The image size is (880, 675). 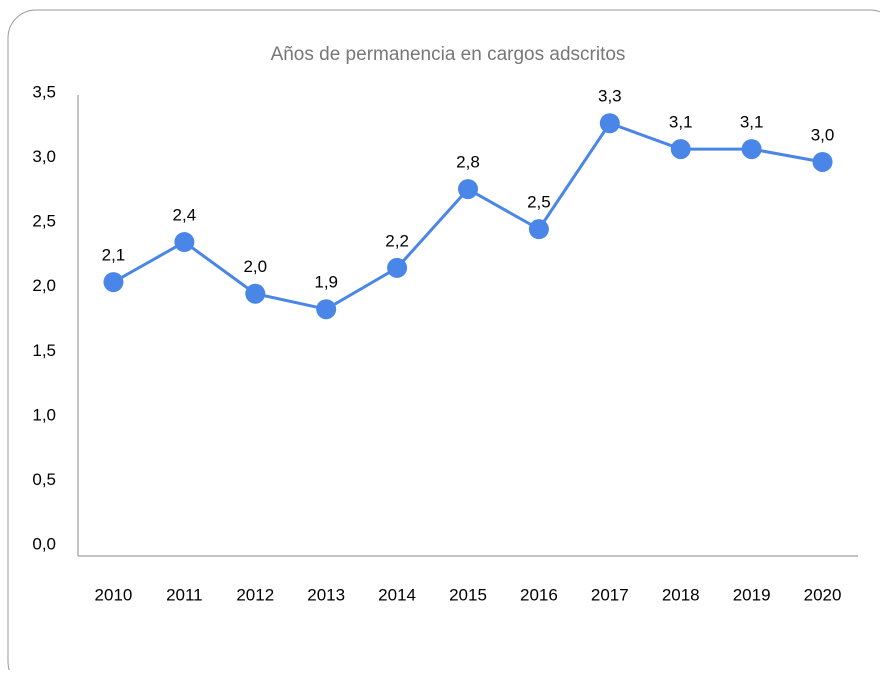 What do you see at coordinates (326, 594) in the screenshot?
I see `x-tick-label: 2013` at bounding box center [326, 594].